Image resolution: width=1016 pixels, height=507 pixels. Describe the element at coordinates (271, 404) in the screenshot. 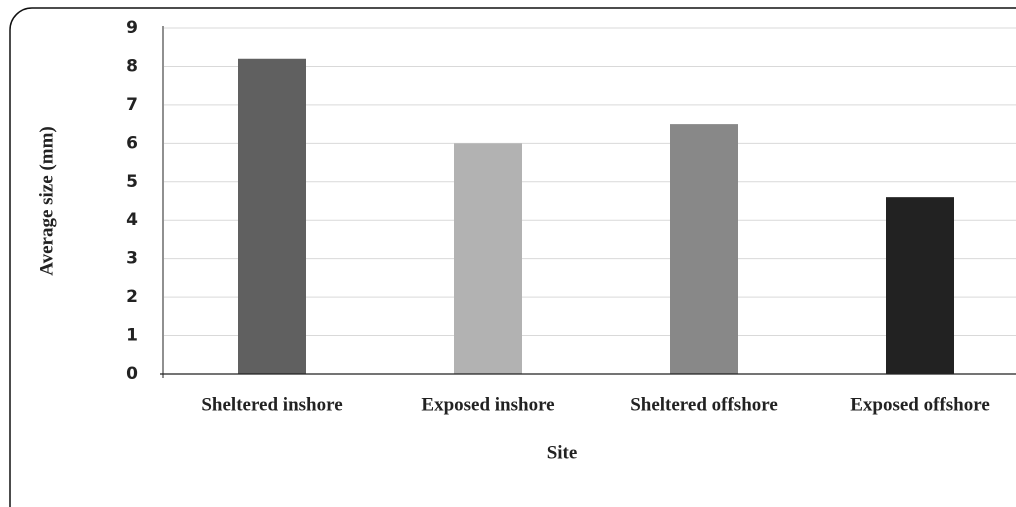

I see `x-tick-label: Sheltered inshore` at that location.